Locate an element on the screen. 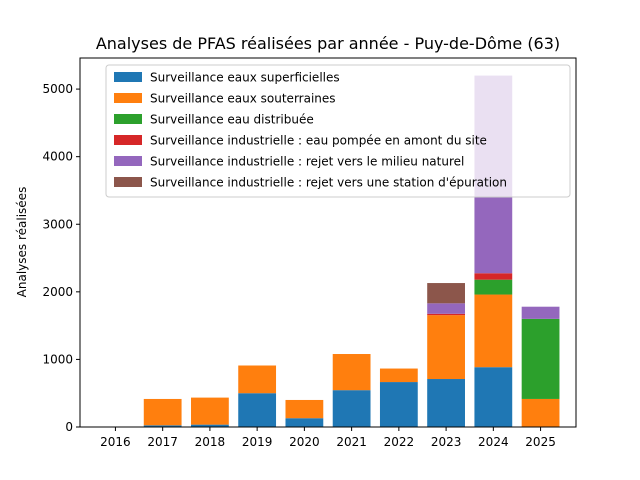 This screenshot has height=480, width=640. bar-s0-2017 is located at coordinates (162, 426).